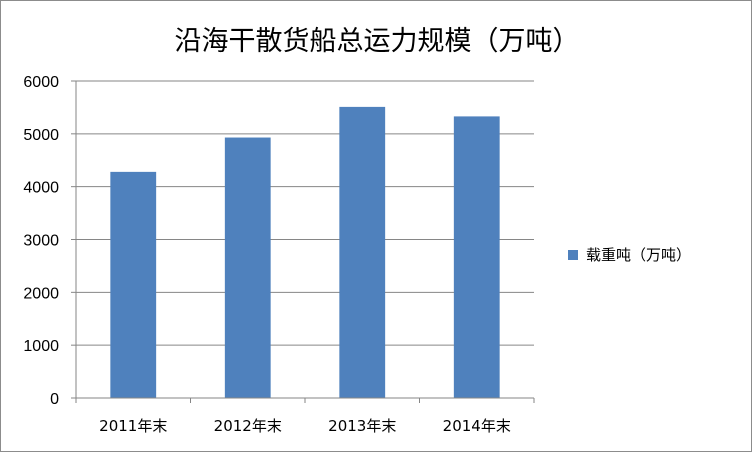  Describe the element at coordinates (41, 135) in the screenshot. I see `y-tick-label: 5000` at that location.